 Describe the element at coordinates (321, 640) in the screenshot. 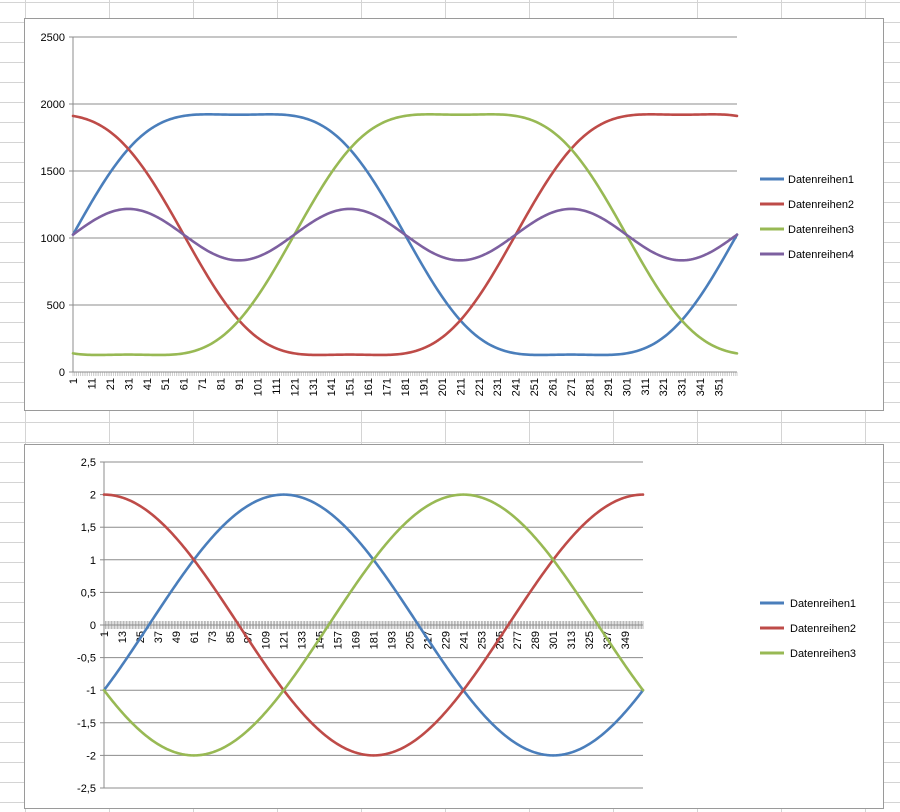

I see `x-tick-label: 145` at that location.